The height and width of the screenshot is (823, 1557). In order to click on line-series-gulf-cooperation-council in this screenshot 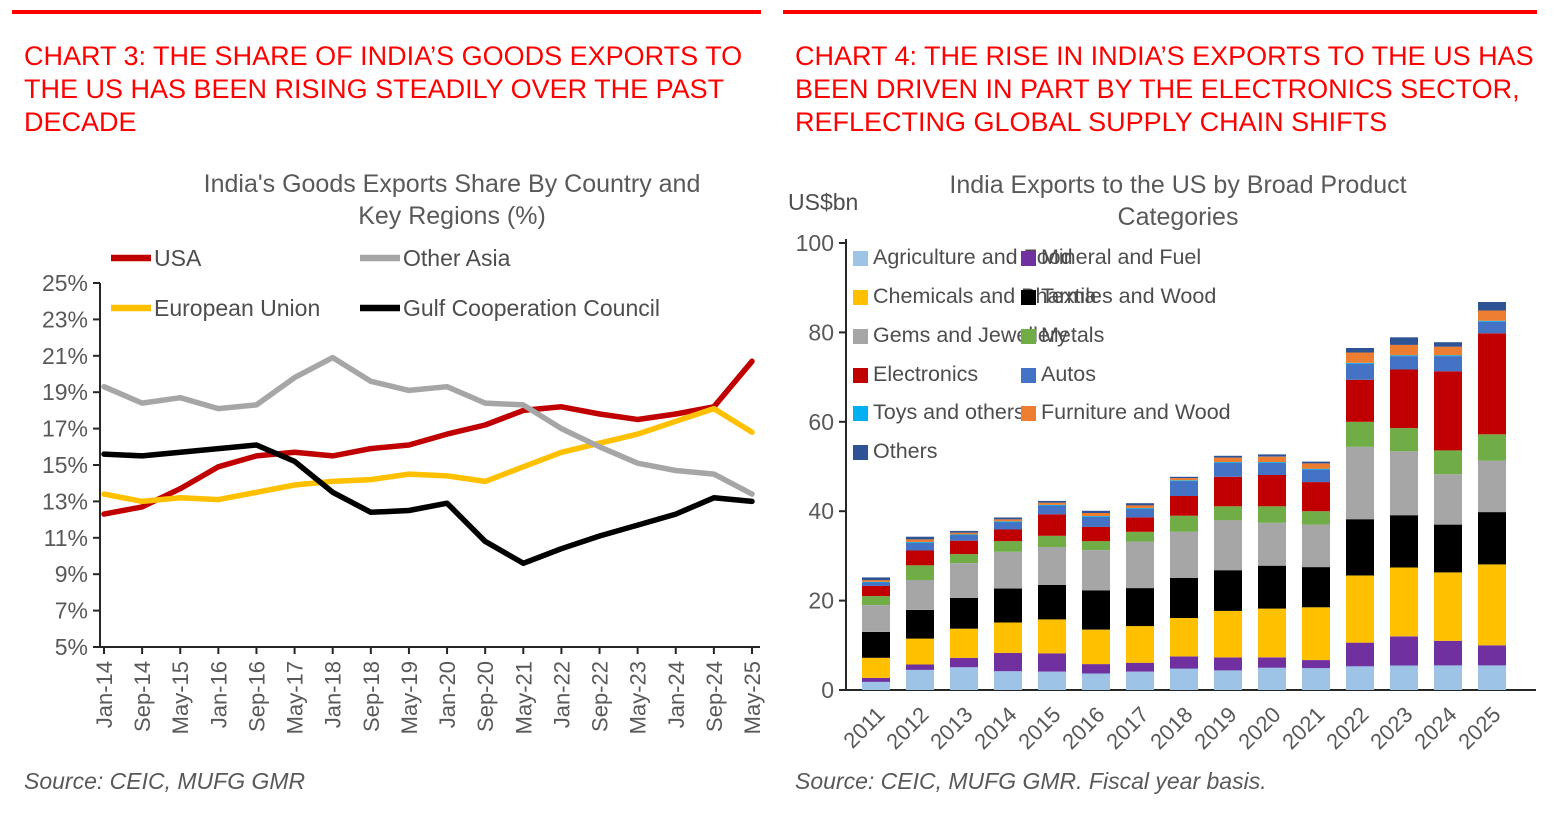, I will do `click(428, 504)`.